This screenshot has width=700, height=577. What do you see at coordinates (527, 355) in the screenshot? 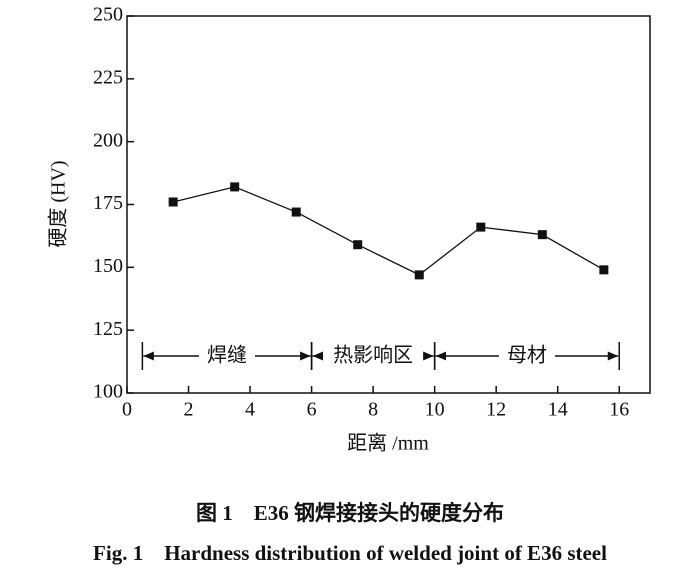
I see `region-label: 母材` at bounding box center [527, 355].